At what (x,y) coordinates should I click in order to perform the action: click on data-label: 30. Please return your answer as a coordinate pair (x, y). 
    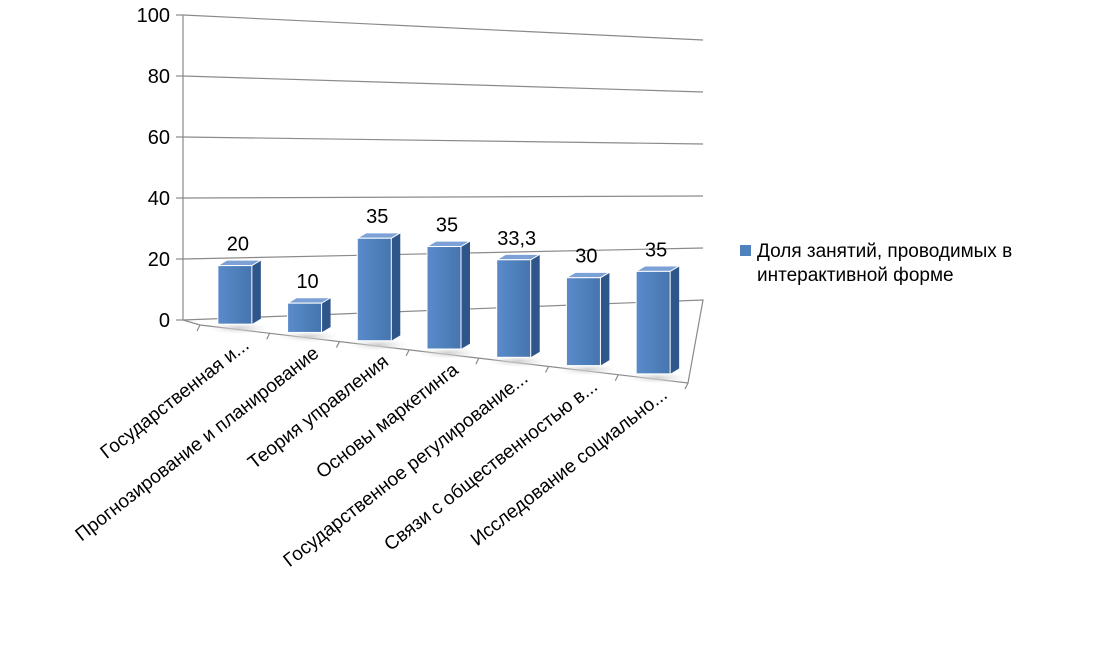
    Looking at the image, I should click on (586, 257).